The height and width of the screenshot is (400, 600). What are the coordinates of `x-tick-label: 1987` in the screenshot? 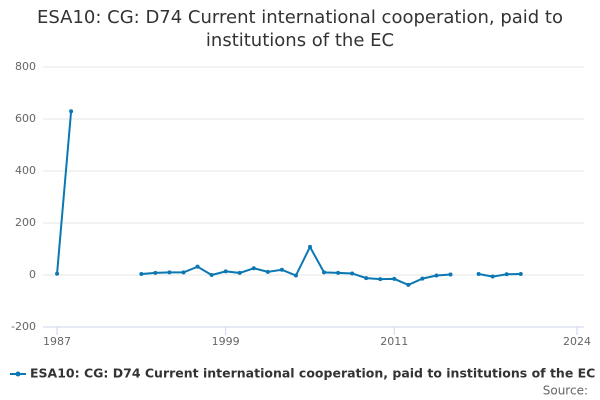 It's located at (57, 341).